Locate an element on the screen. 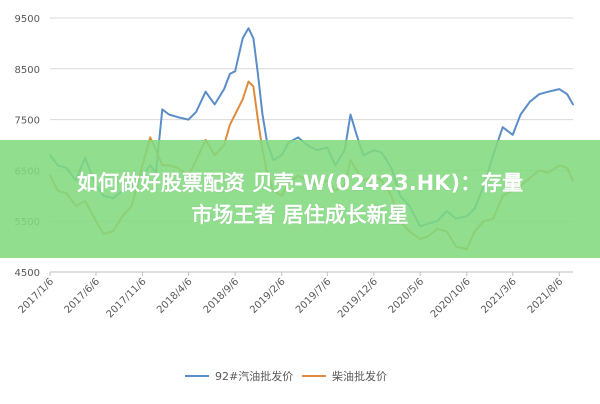 The height and width of the screenshot is (404, 600). x-tick-label: 2021/8/6 is located at coordinates (546, 296).